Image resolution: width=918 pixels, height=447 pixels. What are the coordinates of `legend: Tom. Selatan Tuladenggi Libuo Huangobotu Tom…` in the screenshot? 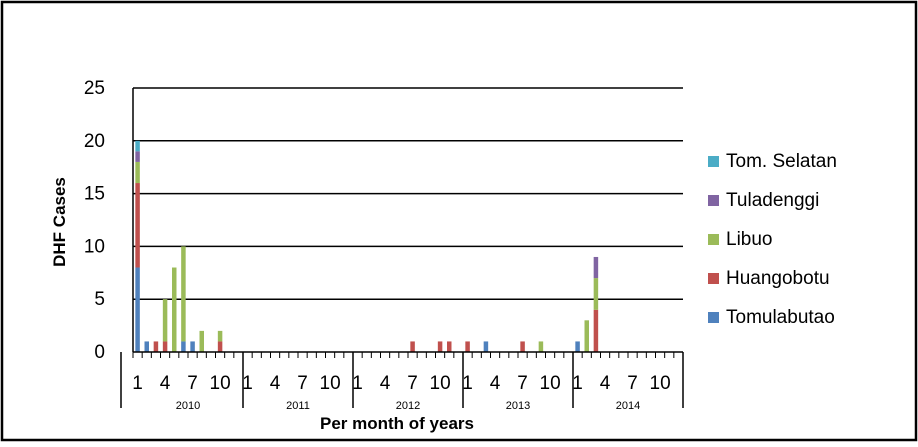 It's located at (772, 239).